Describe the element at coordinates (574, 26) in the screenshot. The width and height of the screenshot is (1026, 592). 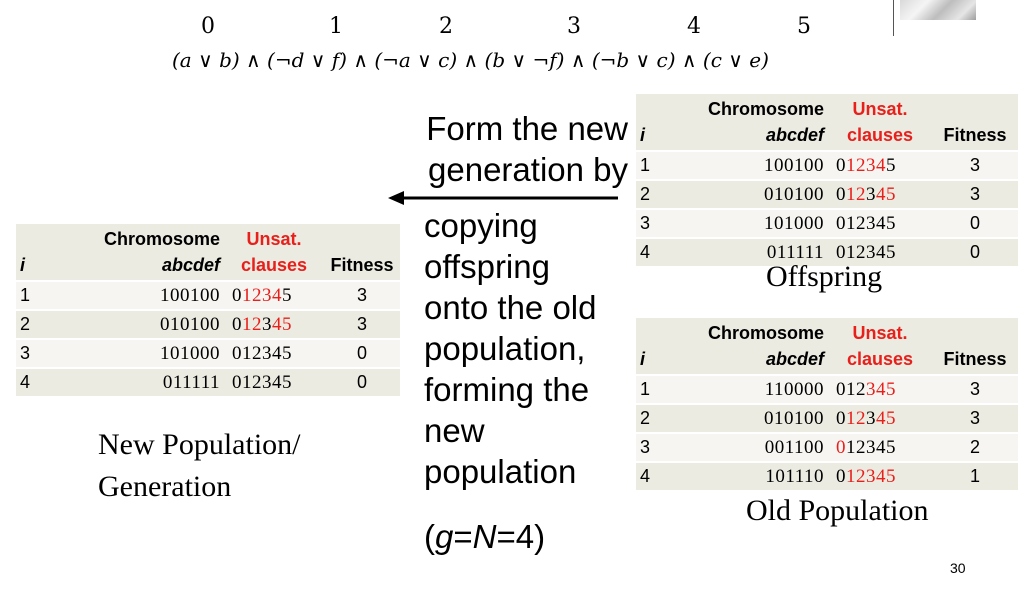
I see `clause-index-3: 3` at that location.